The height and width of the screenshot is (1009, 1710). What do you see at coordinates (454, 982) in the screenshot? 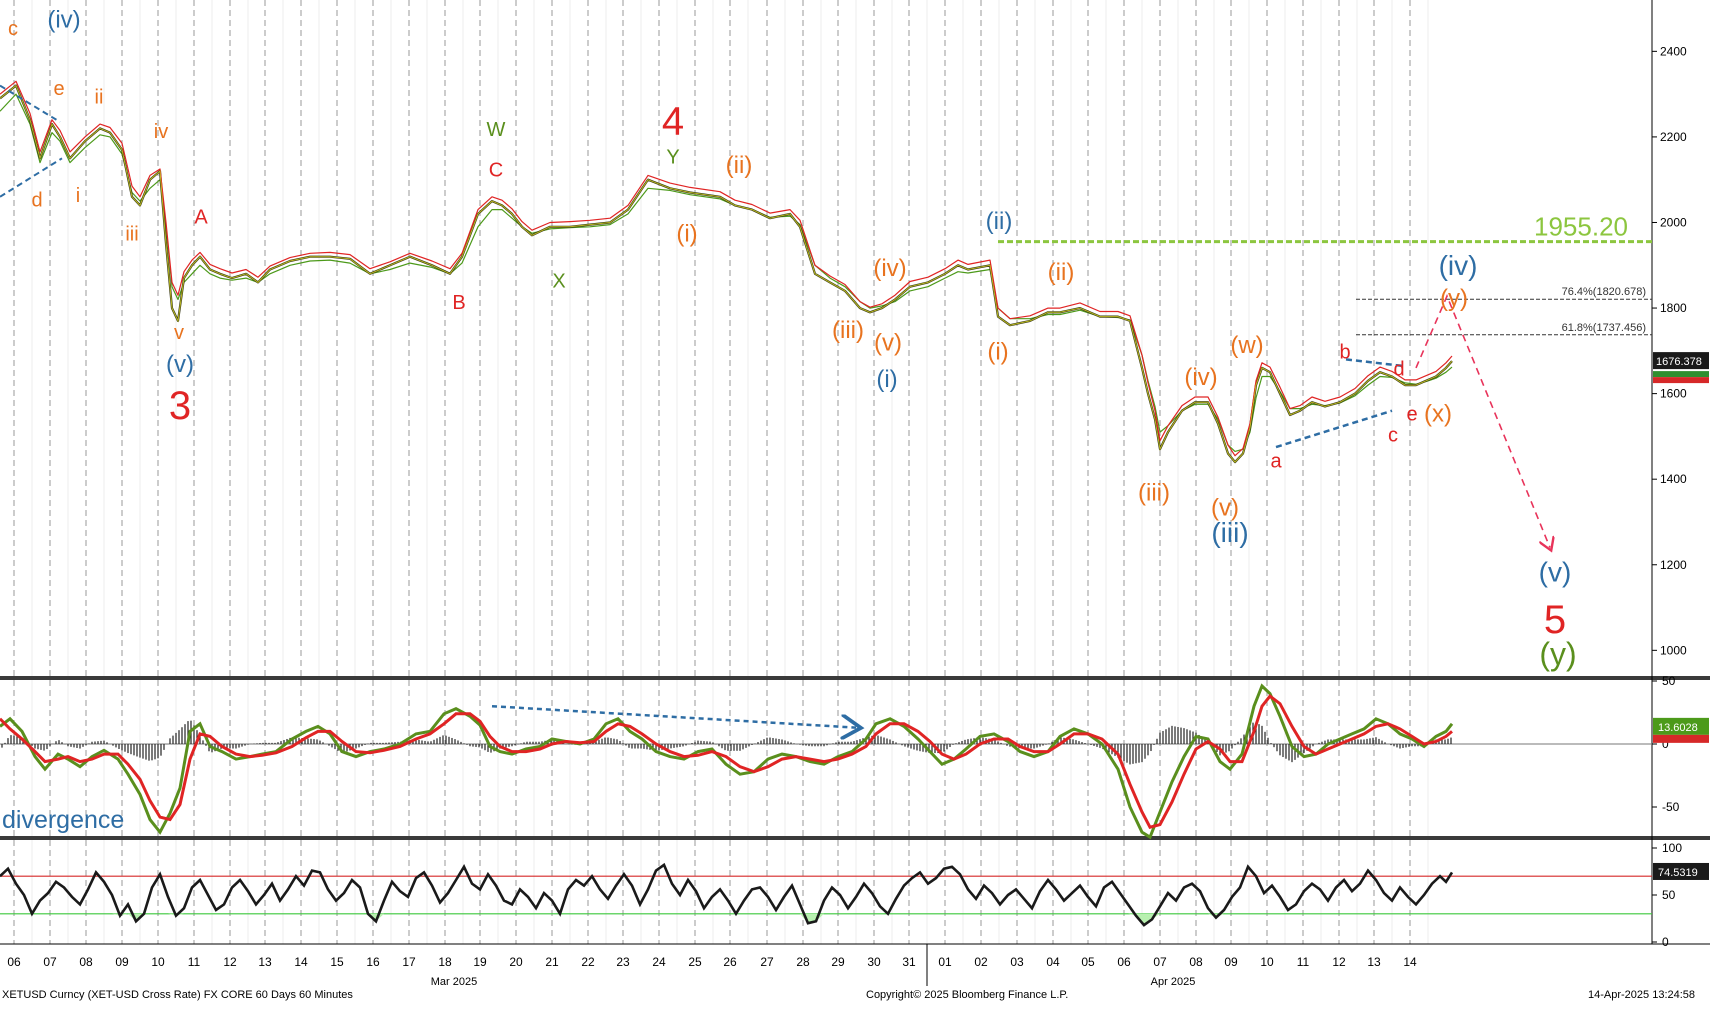
I see `x-month-label: Mar 2025` at bounding box center [454, 982].